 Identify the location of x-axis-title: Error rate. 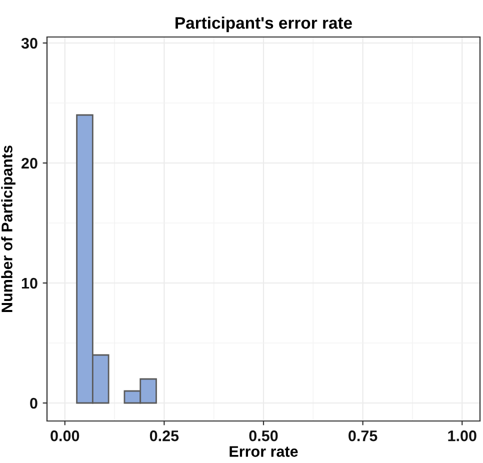
(264, 451).